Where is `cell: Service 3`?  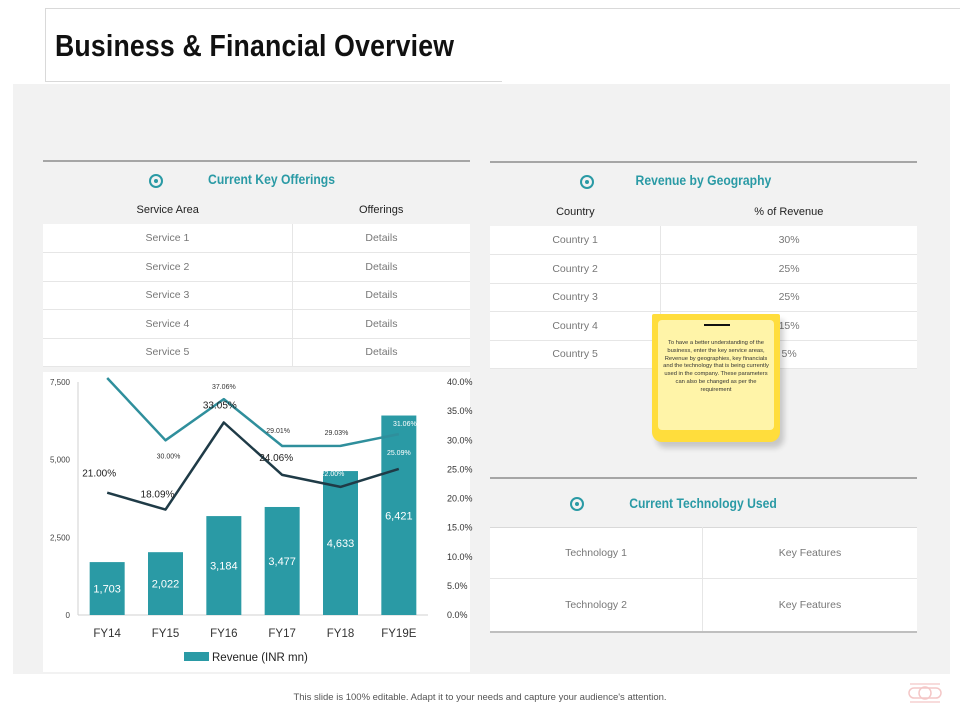
cell: Service 3 is located at coordinates (168, 295).